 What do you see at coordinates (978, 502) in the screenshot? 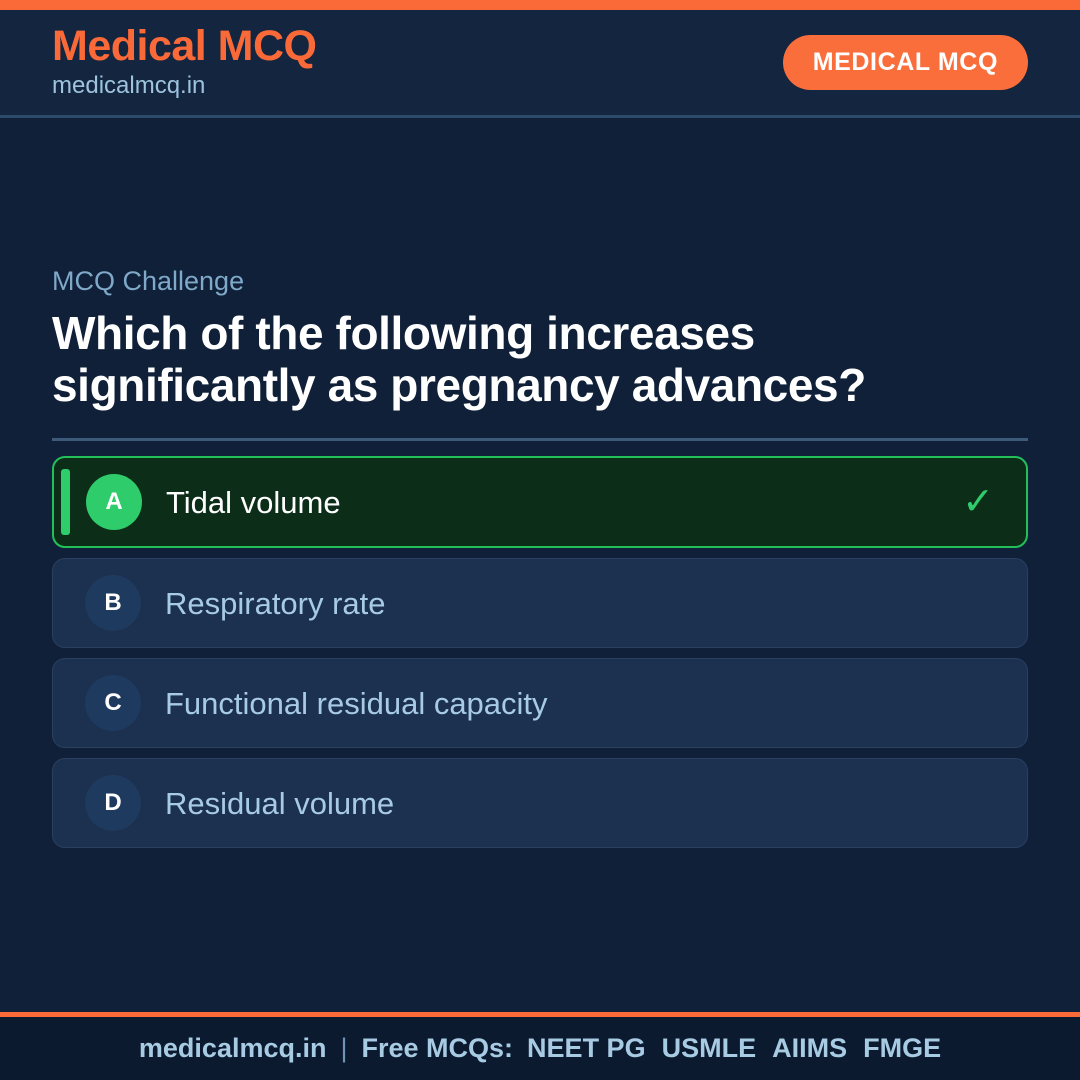
I see `check-icon: ✓` at bounding box center [978, 502].